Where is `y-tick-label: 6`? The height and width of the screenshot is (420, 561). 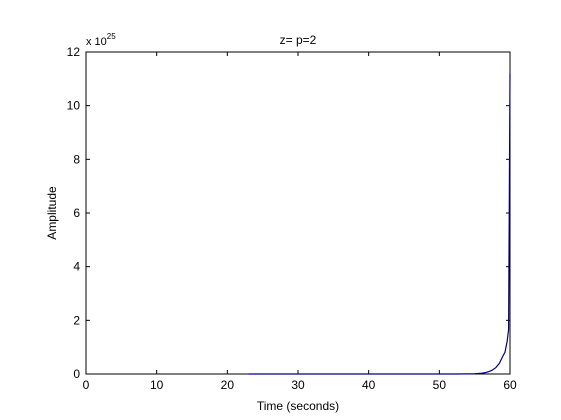 y-tick-label: 6 is located at coordinates (76, 213).